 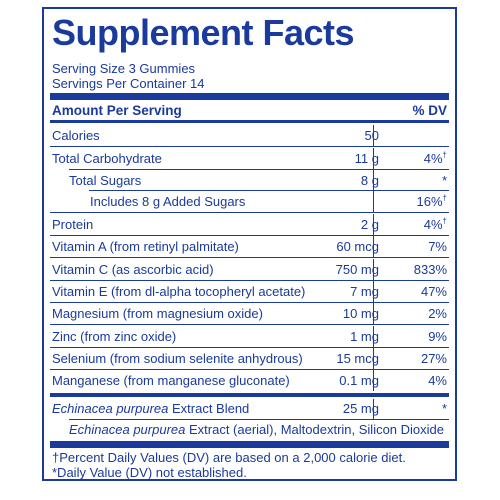 What do you see at coordinates (369, 180) in the screenshot?
I see `nutrient-amount: 8 g` at bounding box center [369, 180].